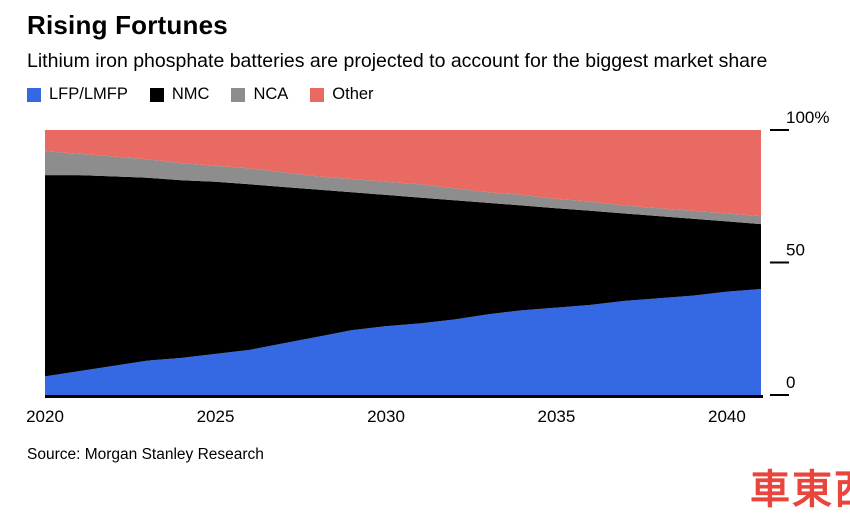 The height and width of the screenshot is (517, 850). What do you see at coordinates (800, 490) in the screenshot?
I see `watermark: 車東西` at bounding box center [800, 490].